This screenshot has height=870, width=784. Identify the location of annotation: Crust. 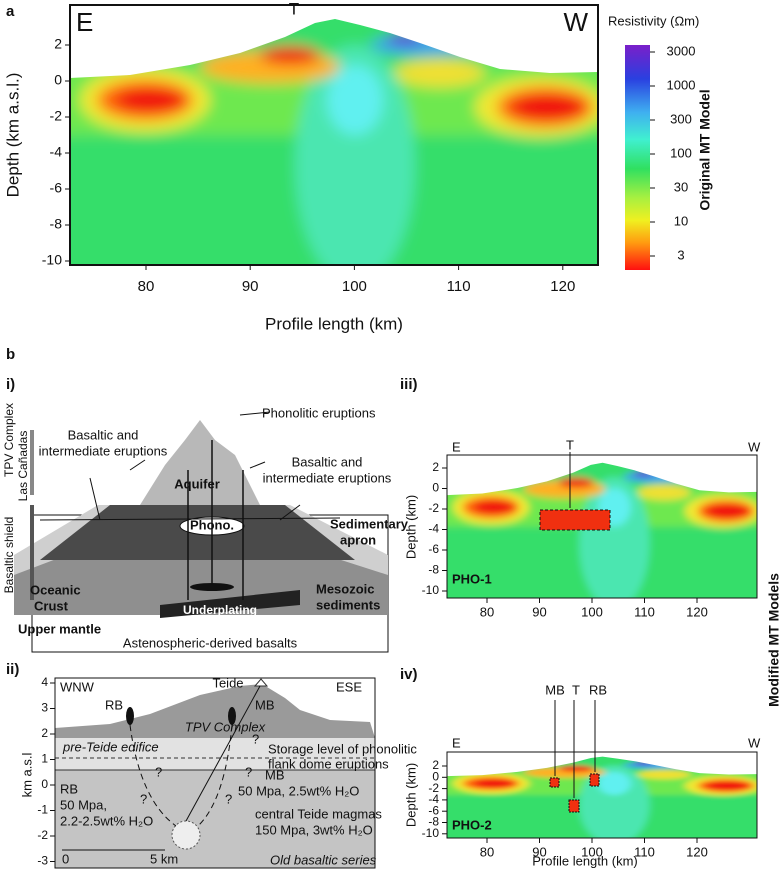
(51, 605).